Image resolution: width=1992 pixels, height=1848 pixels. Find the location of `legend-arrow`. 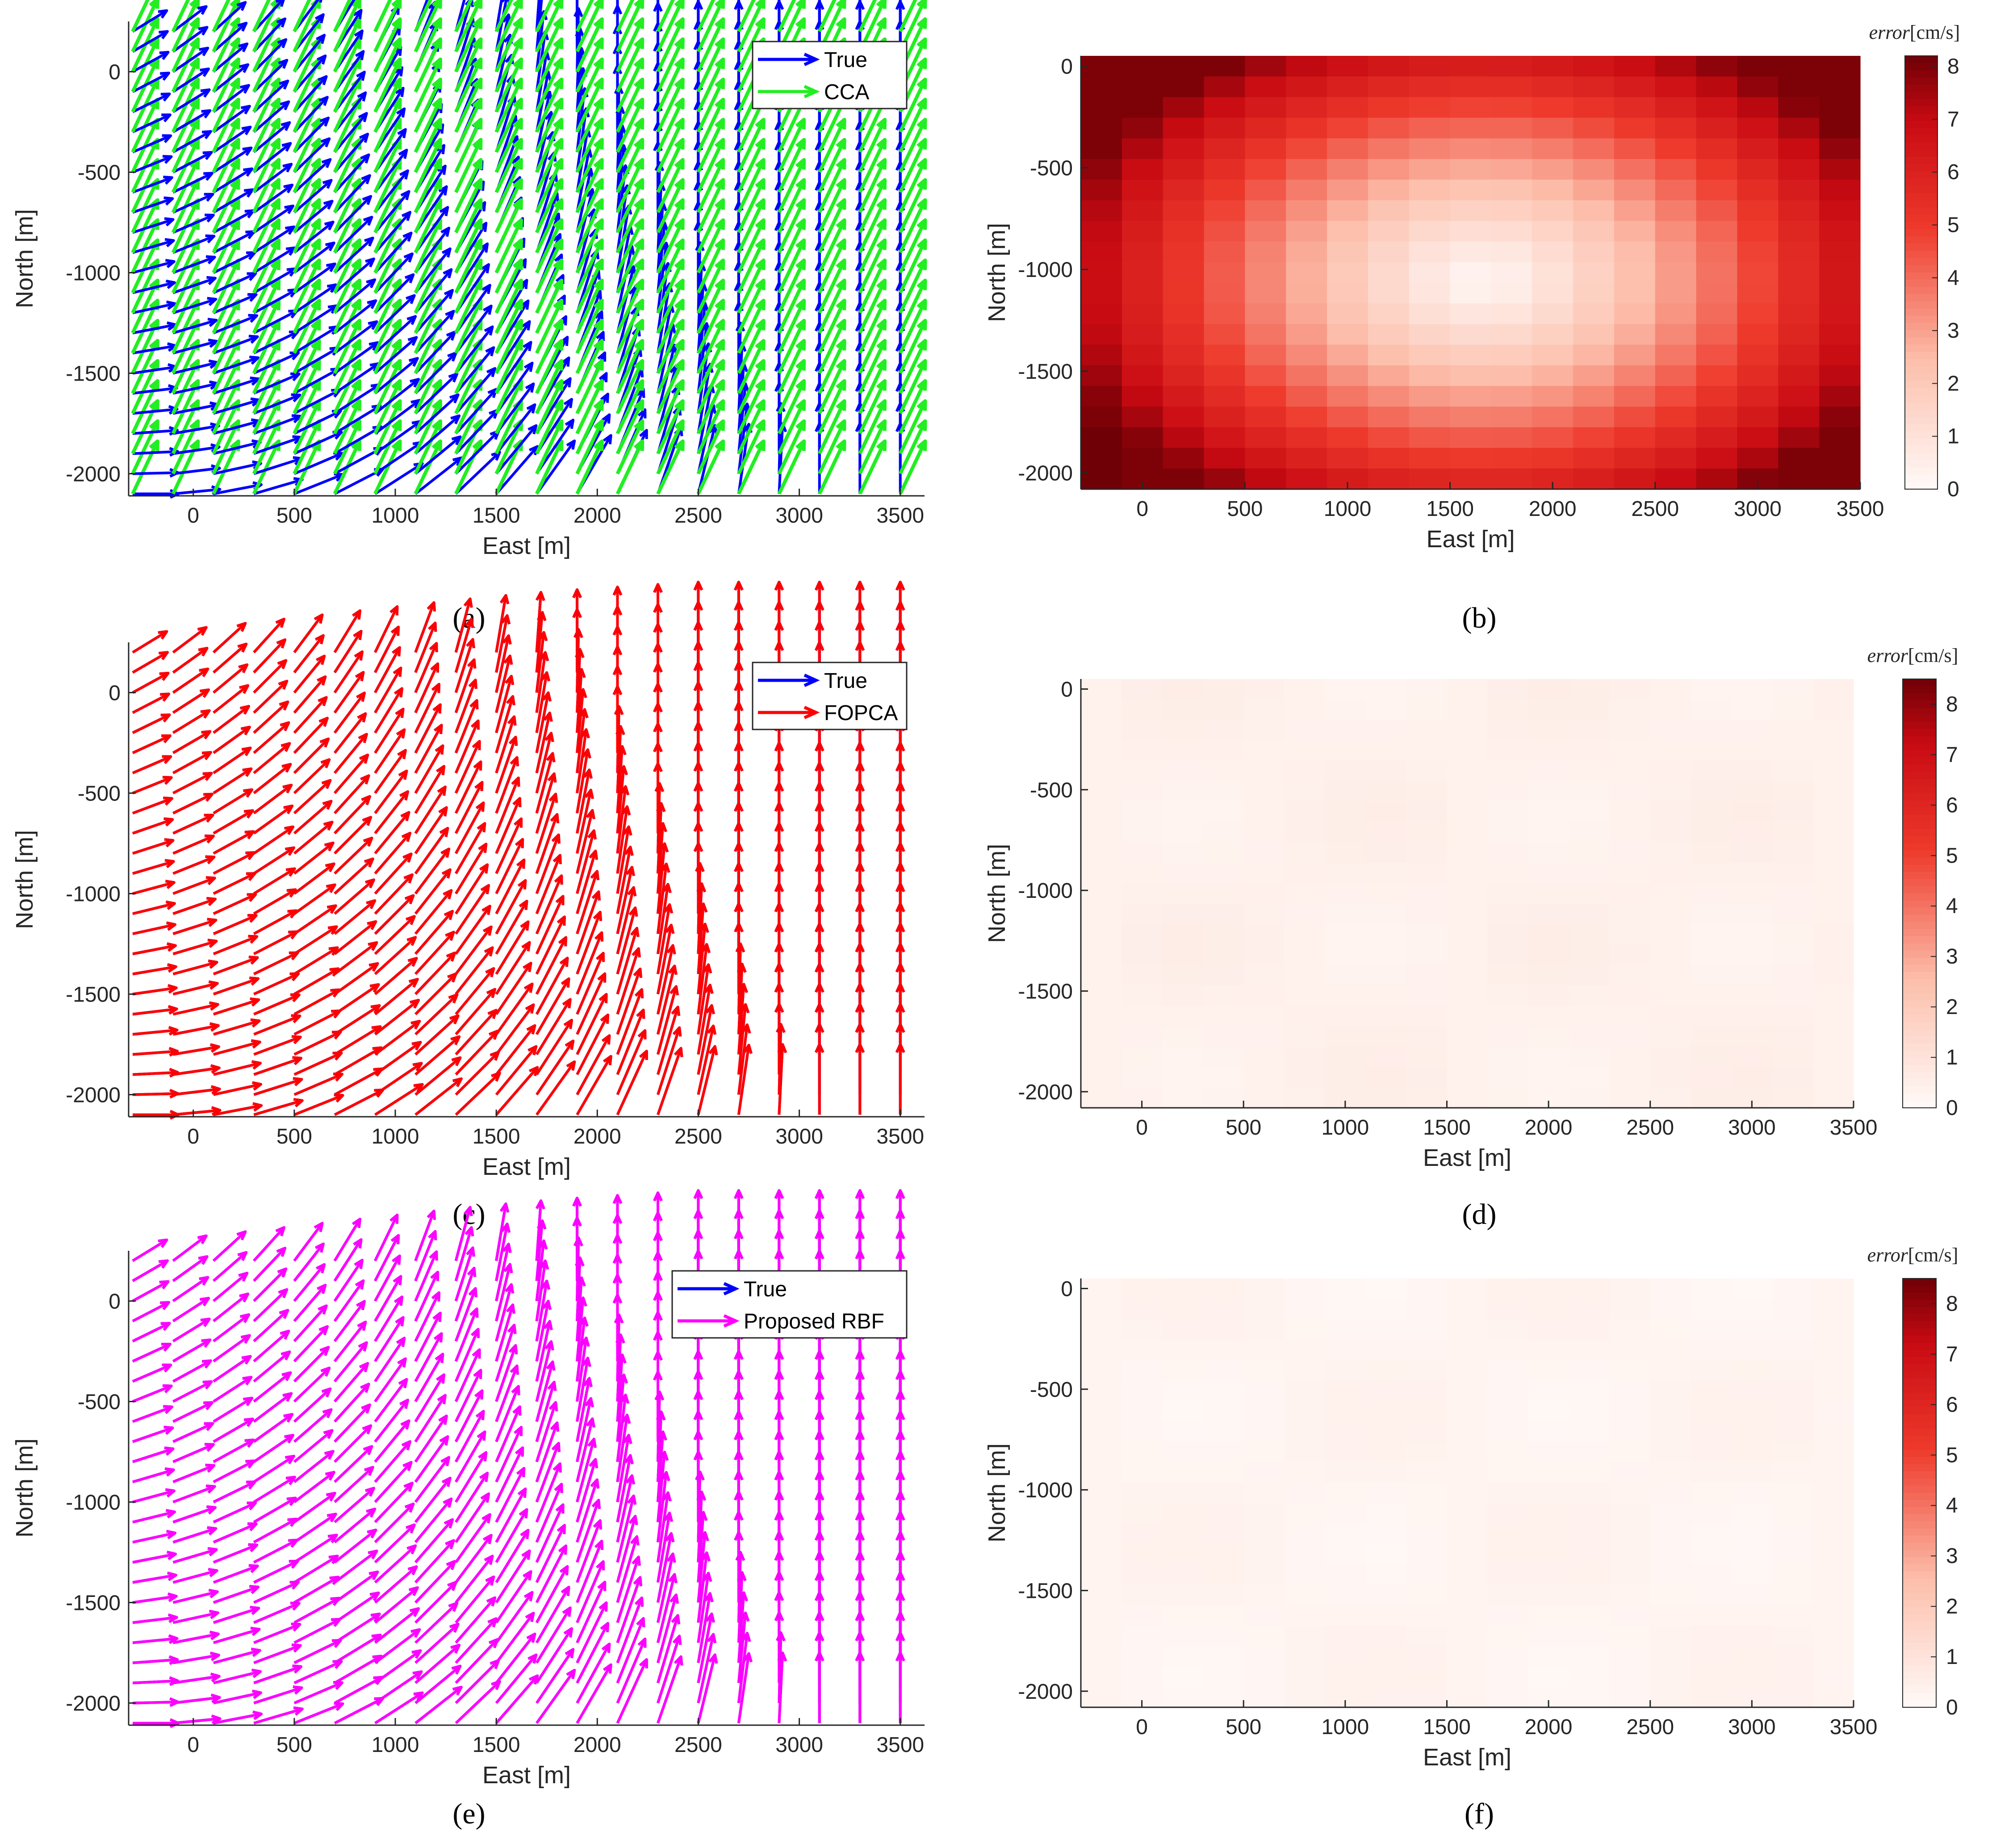

legend-arrow is located at coordinates (789, 680).